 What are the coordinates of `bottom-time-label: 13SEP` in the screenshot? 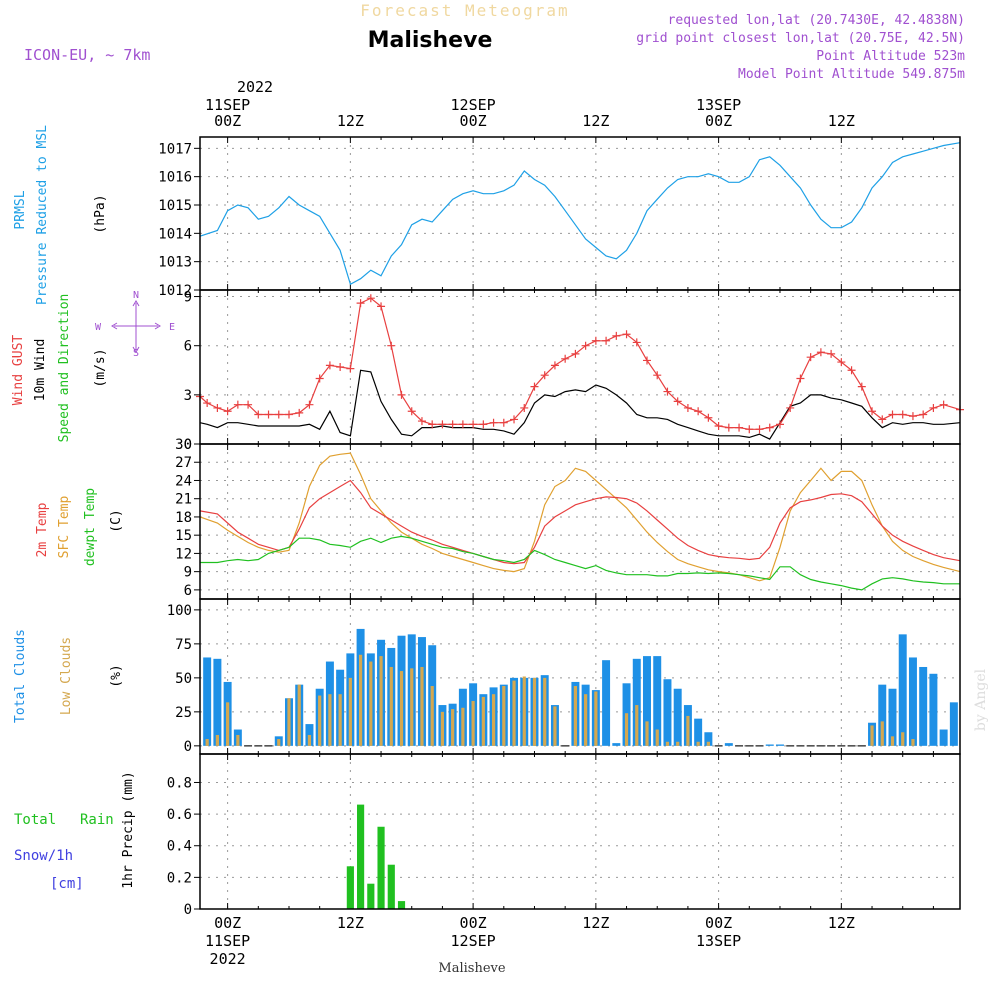 It's located at (718, 941).